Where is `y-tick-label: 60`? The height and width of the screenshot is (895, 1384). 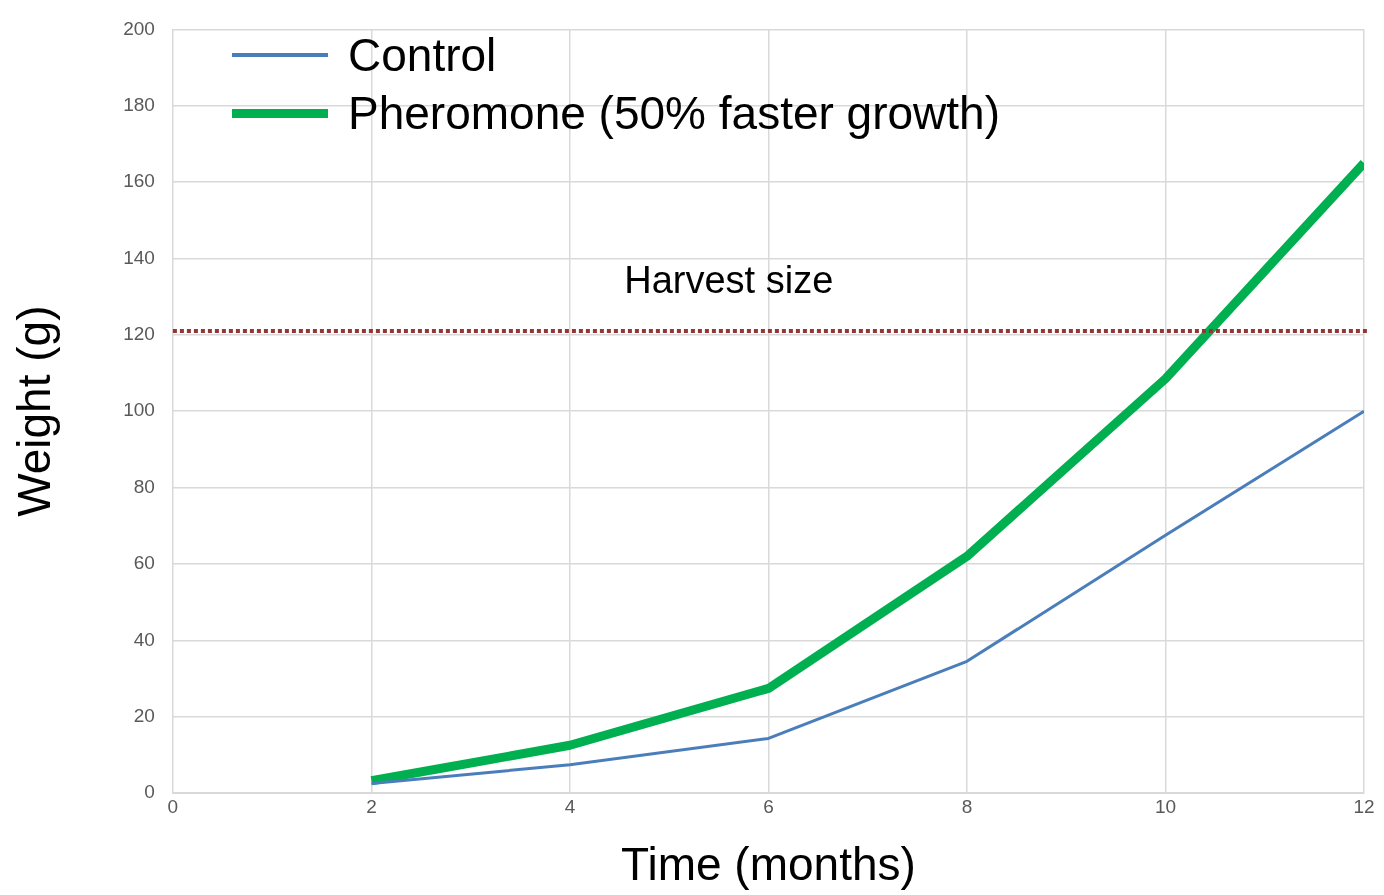 y-tick-label: 60 is located at coordinates (144, 563).